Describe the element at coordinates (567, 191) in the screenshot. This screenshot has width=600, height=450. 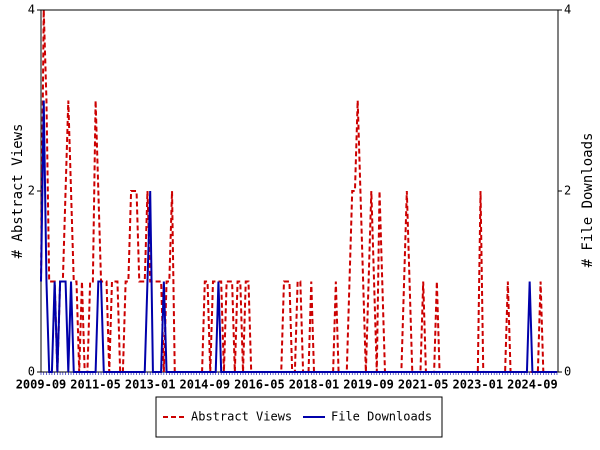
I see `y2-tick-label: 2` at that location.